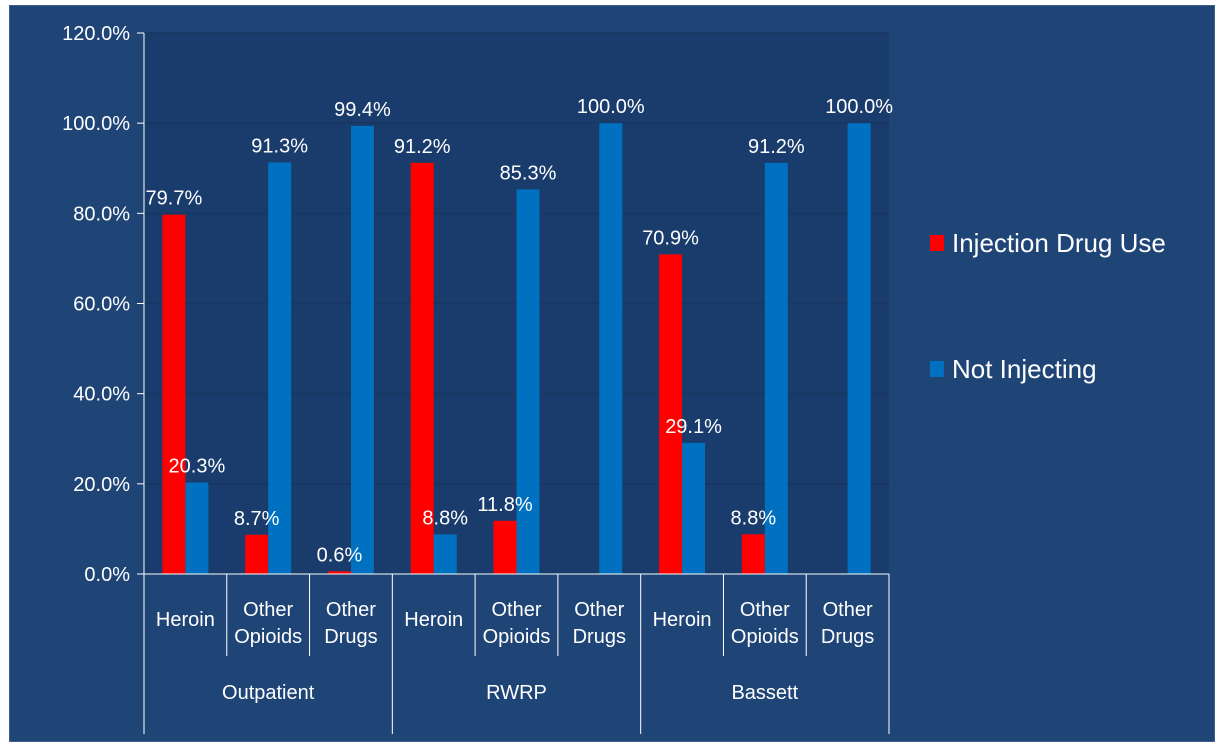 The width and height of the screenshot is (1220, 748). Describe the element at coordinates (96, 124) in the screenshot. I see `y-tick-label: 100.0%` at that location.